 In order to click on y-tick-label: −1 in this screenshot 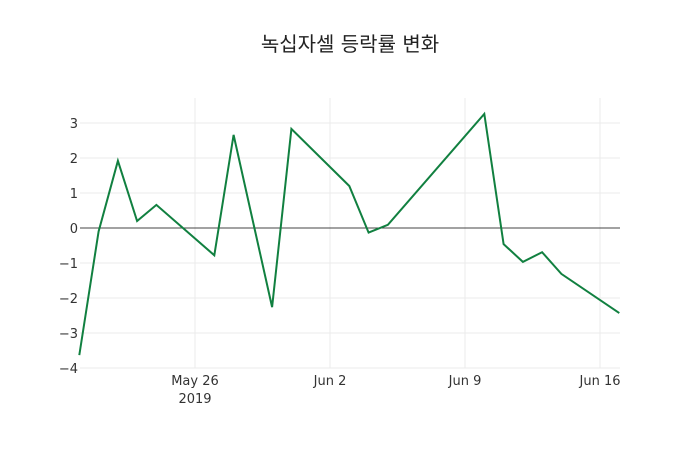, I will do `click(68, 264)`.